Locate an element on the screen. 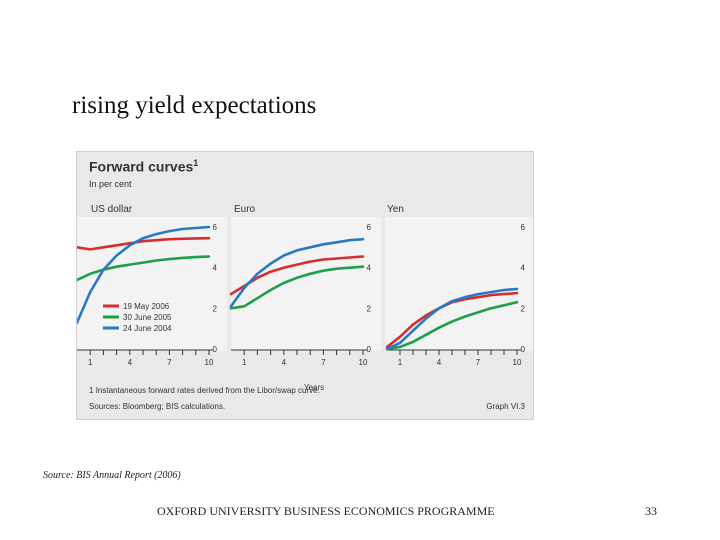 The height and width of the screenshot is (540, 720). series-line-euro-24-june-2004 is located at coordinates (297, 272).